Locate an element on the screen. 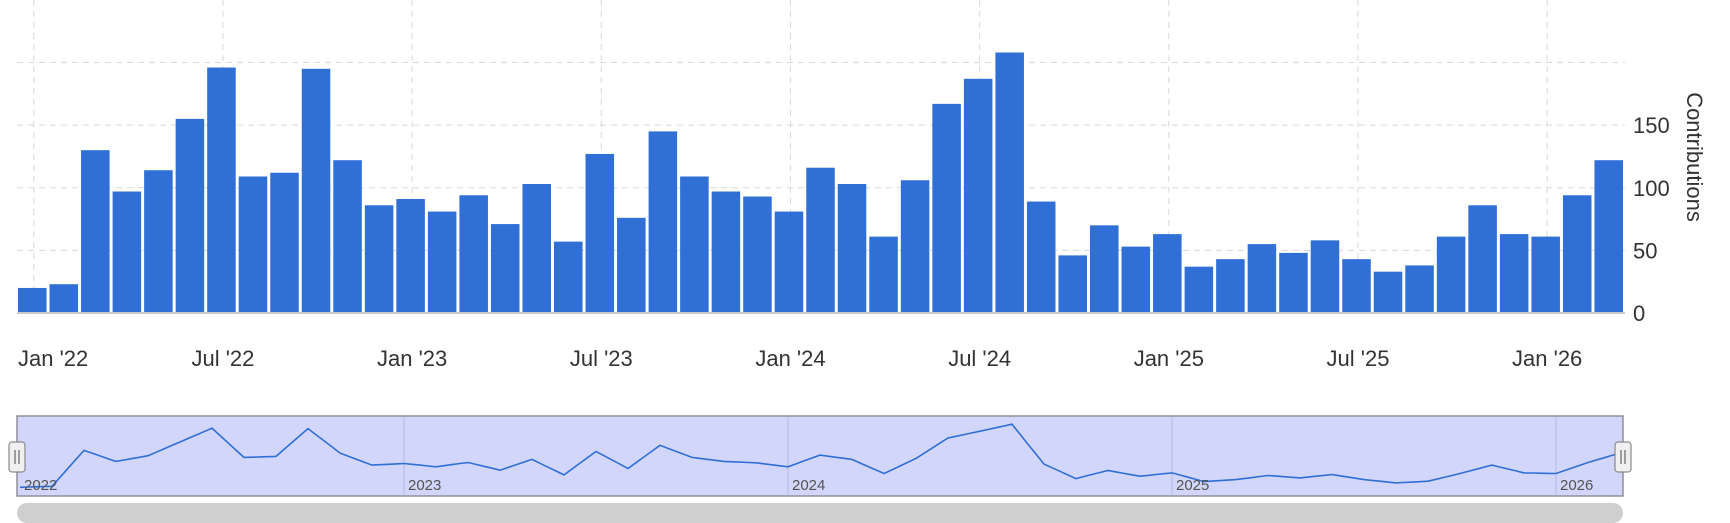 The width and height of the screenshot is (1730, 523). navigator: 2022 2023 2024 2025 2026 is located at coordinates (820, 456).